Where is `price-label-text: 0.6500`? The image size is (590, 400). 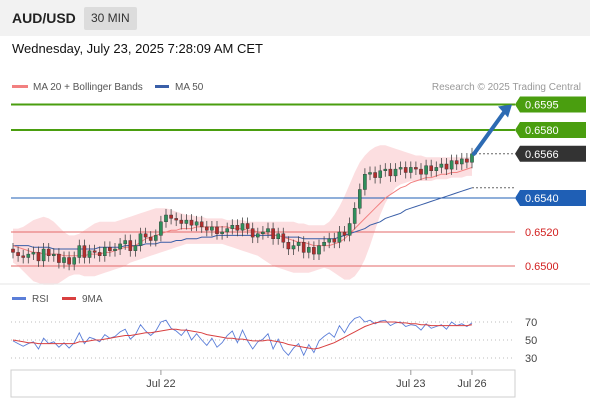 price-label-text: 0.6500 is located at coordinates (542, 267).